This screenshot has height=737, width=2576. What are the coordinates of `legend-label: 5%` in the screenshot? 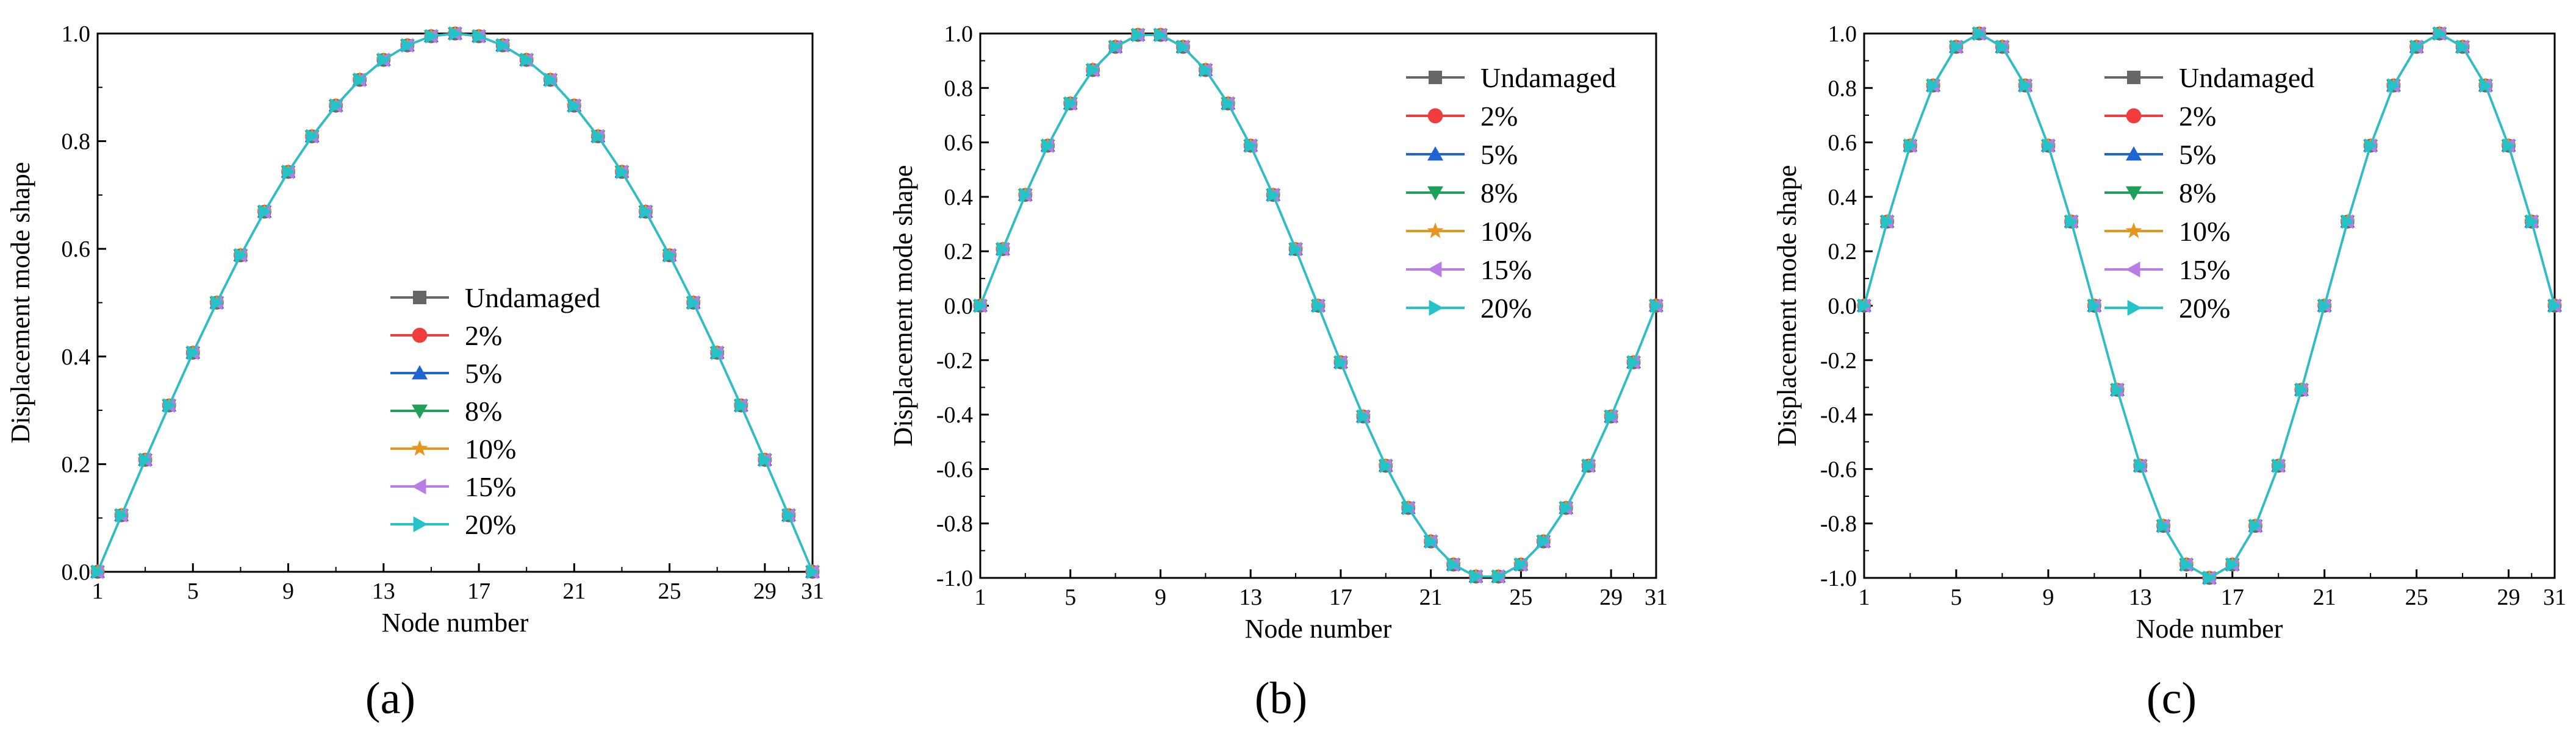 It's located at (2198, 154).